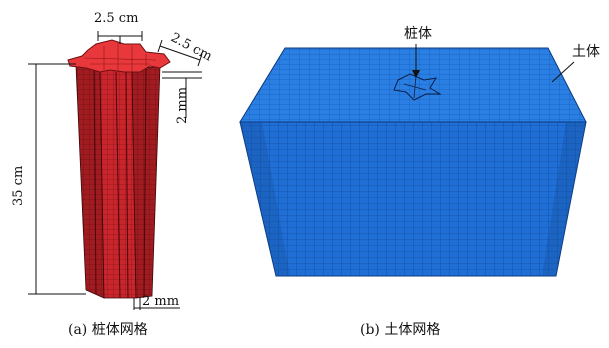 The image size is (609, 348). What do you see at coordinates (146, 182) in the screenshot?
I see `pile-shaft-right-face` at bounding box center [146, 182].